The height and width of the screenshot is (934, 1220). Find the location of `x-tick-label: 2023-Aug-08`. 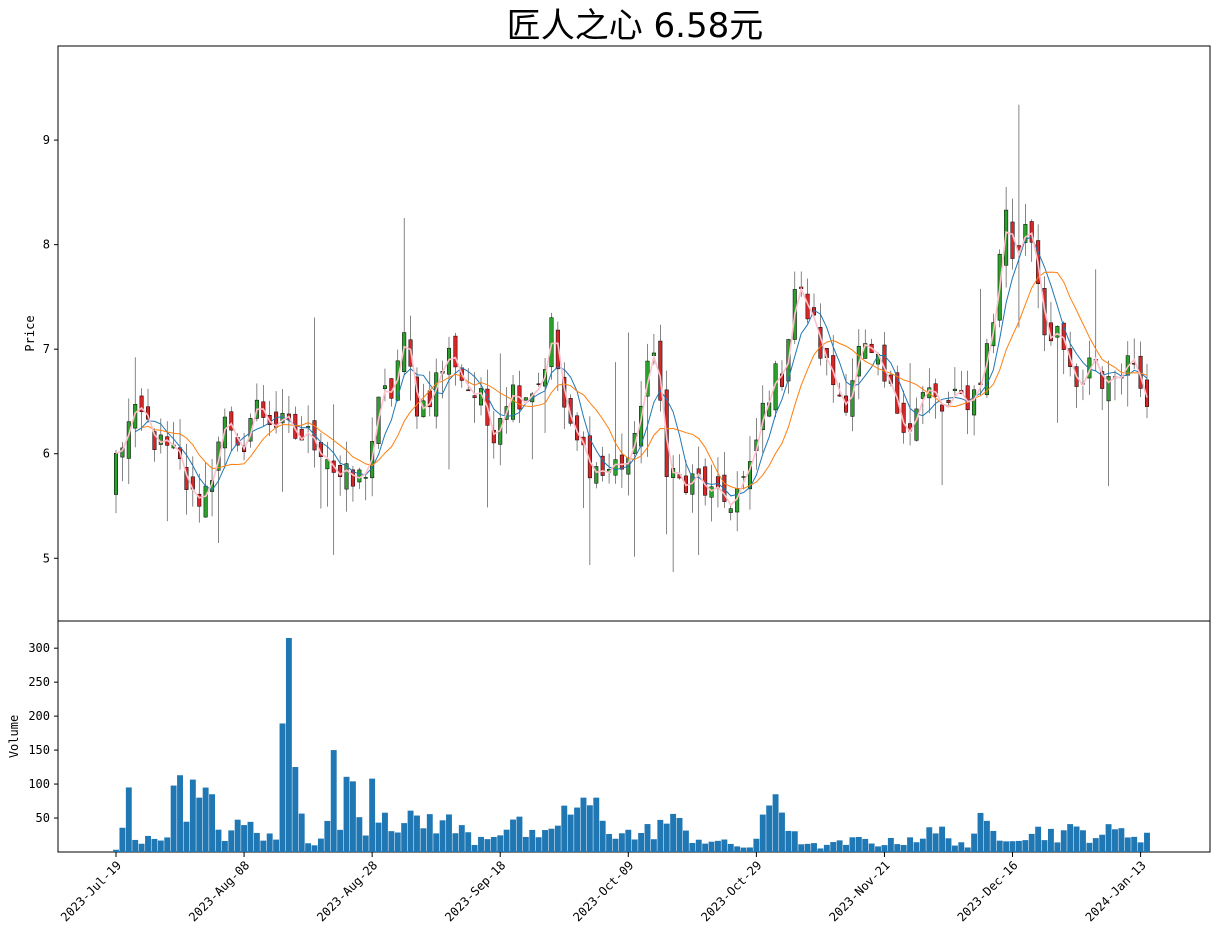

x-tick-label: 2023-Aug-08 is located at coordinates (219, 891).